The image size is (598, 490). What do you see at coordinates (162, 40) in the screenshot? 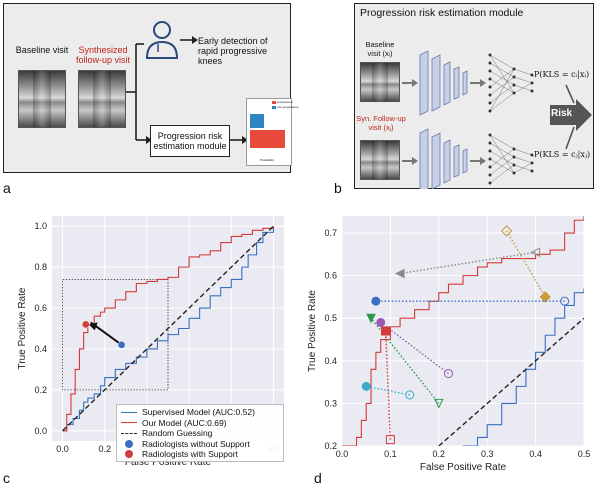
I see `doctor-icon` at bounding box center [162, 40].